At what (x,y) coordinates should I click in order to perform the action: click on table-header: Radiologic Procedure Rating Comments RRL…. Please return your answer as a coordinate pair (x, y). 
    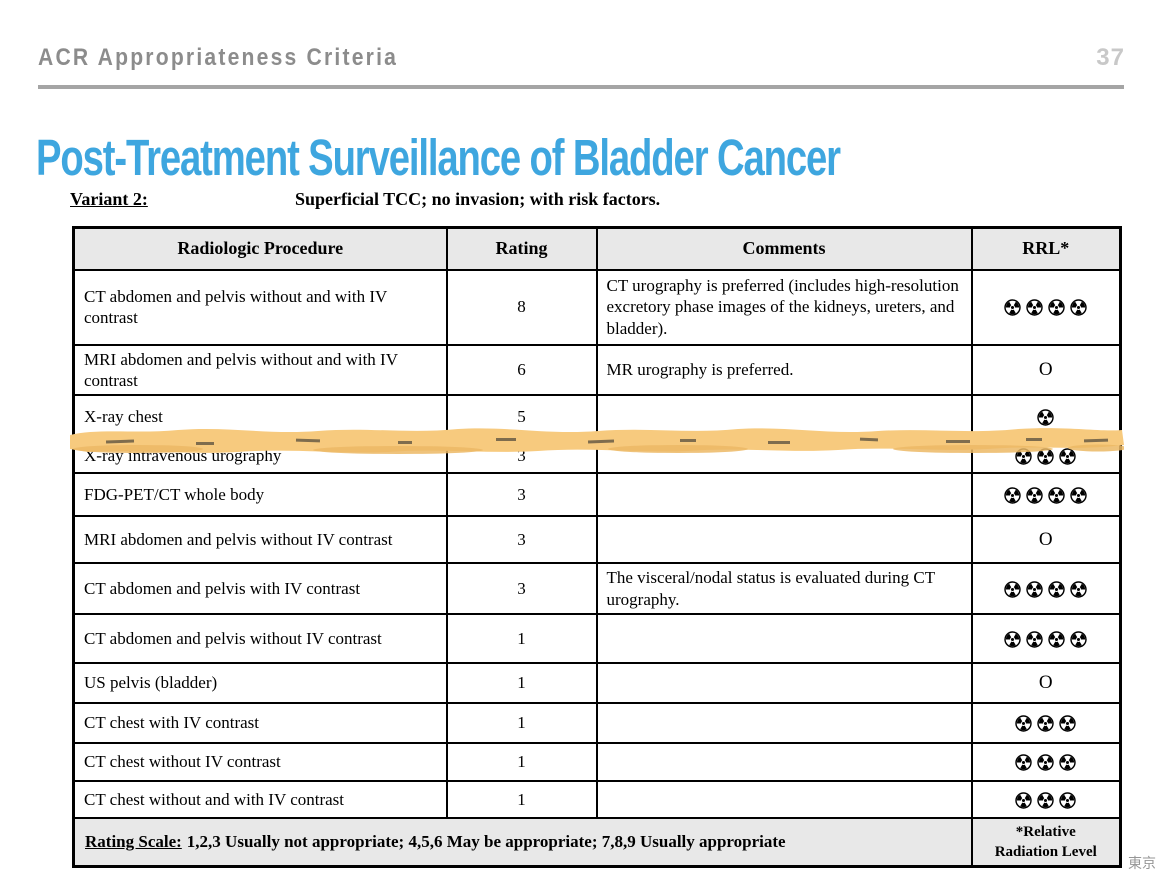
    Looking at the image, I should click on (597, 248).